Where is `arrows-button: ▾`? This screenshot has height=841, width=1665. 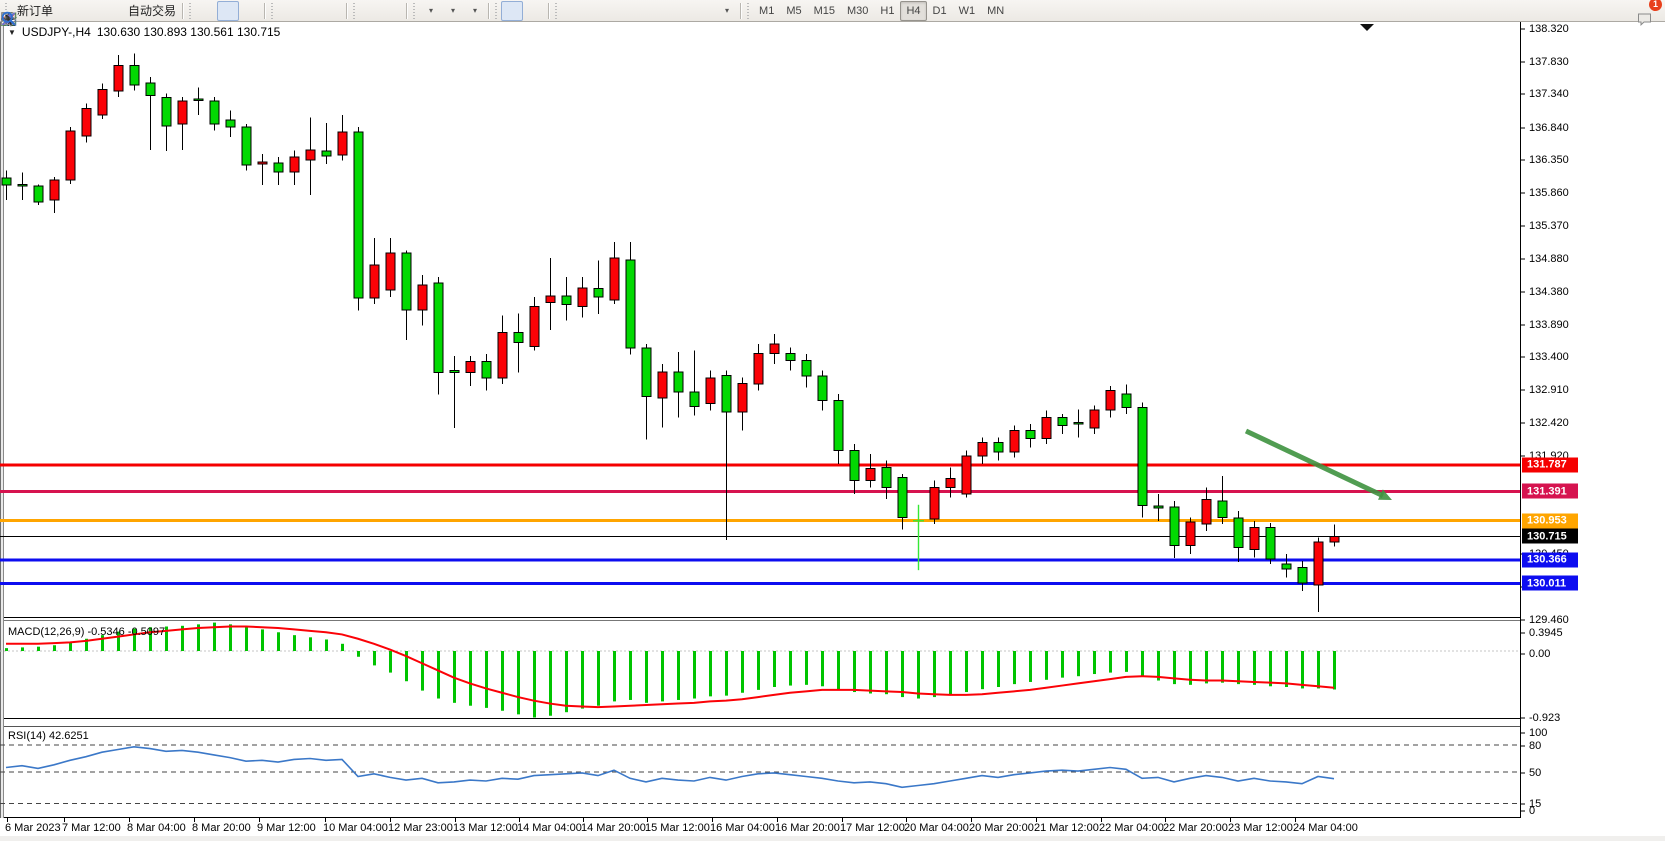
arrows-button: ▾ is located at coordinates (369, 13).